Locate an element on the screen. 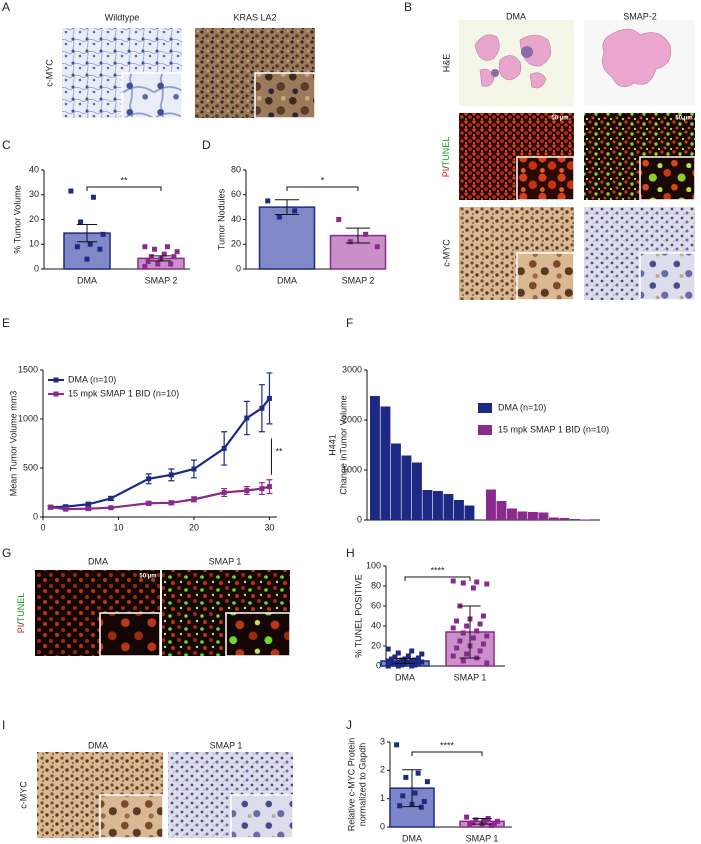  y-tick-label: 40 is located at coordinates (34, 169).